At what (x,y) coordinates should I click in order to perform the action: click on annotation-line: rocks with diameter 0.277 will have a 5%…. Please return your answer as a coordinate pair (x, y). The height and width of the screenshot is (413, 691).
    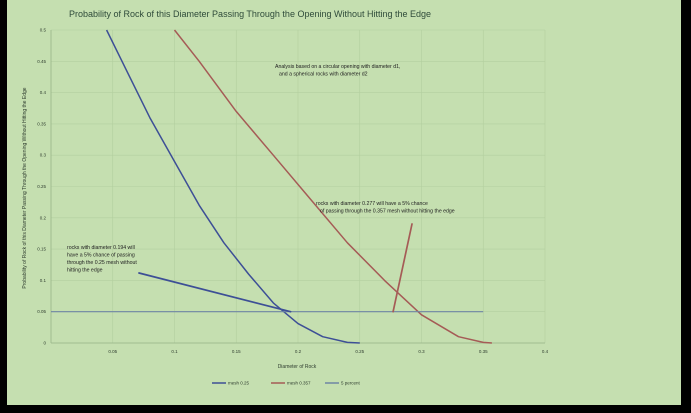
    Looking at the image, I should click on (372, 204).